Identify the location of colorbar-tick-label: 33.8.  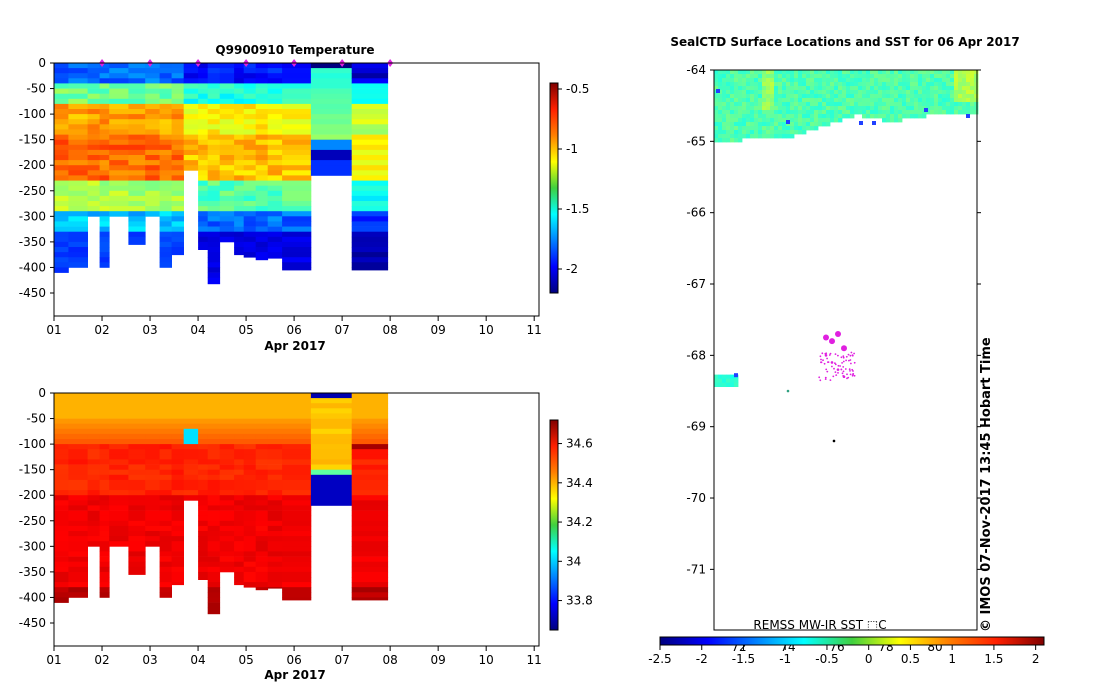
(579, 601).